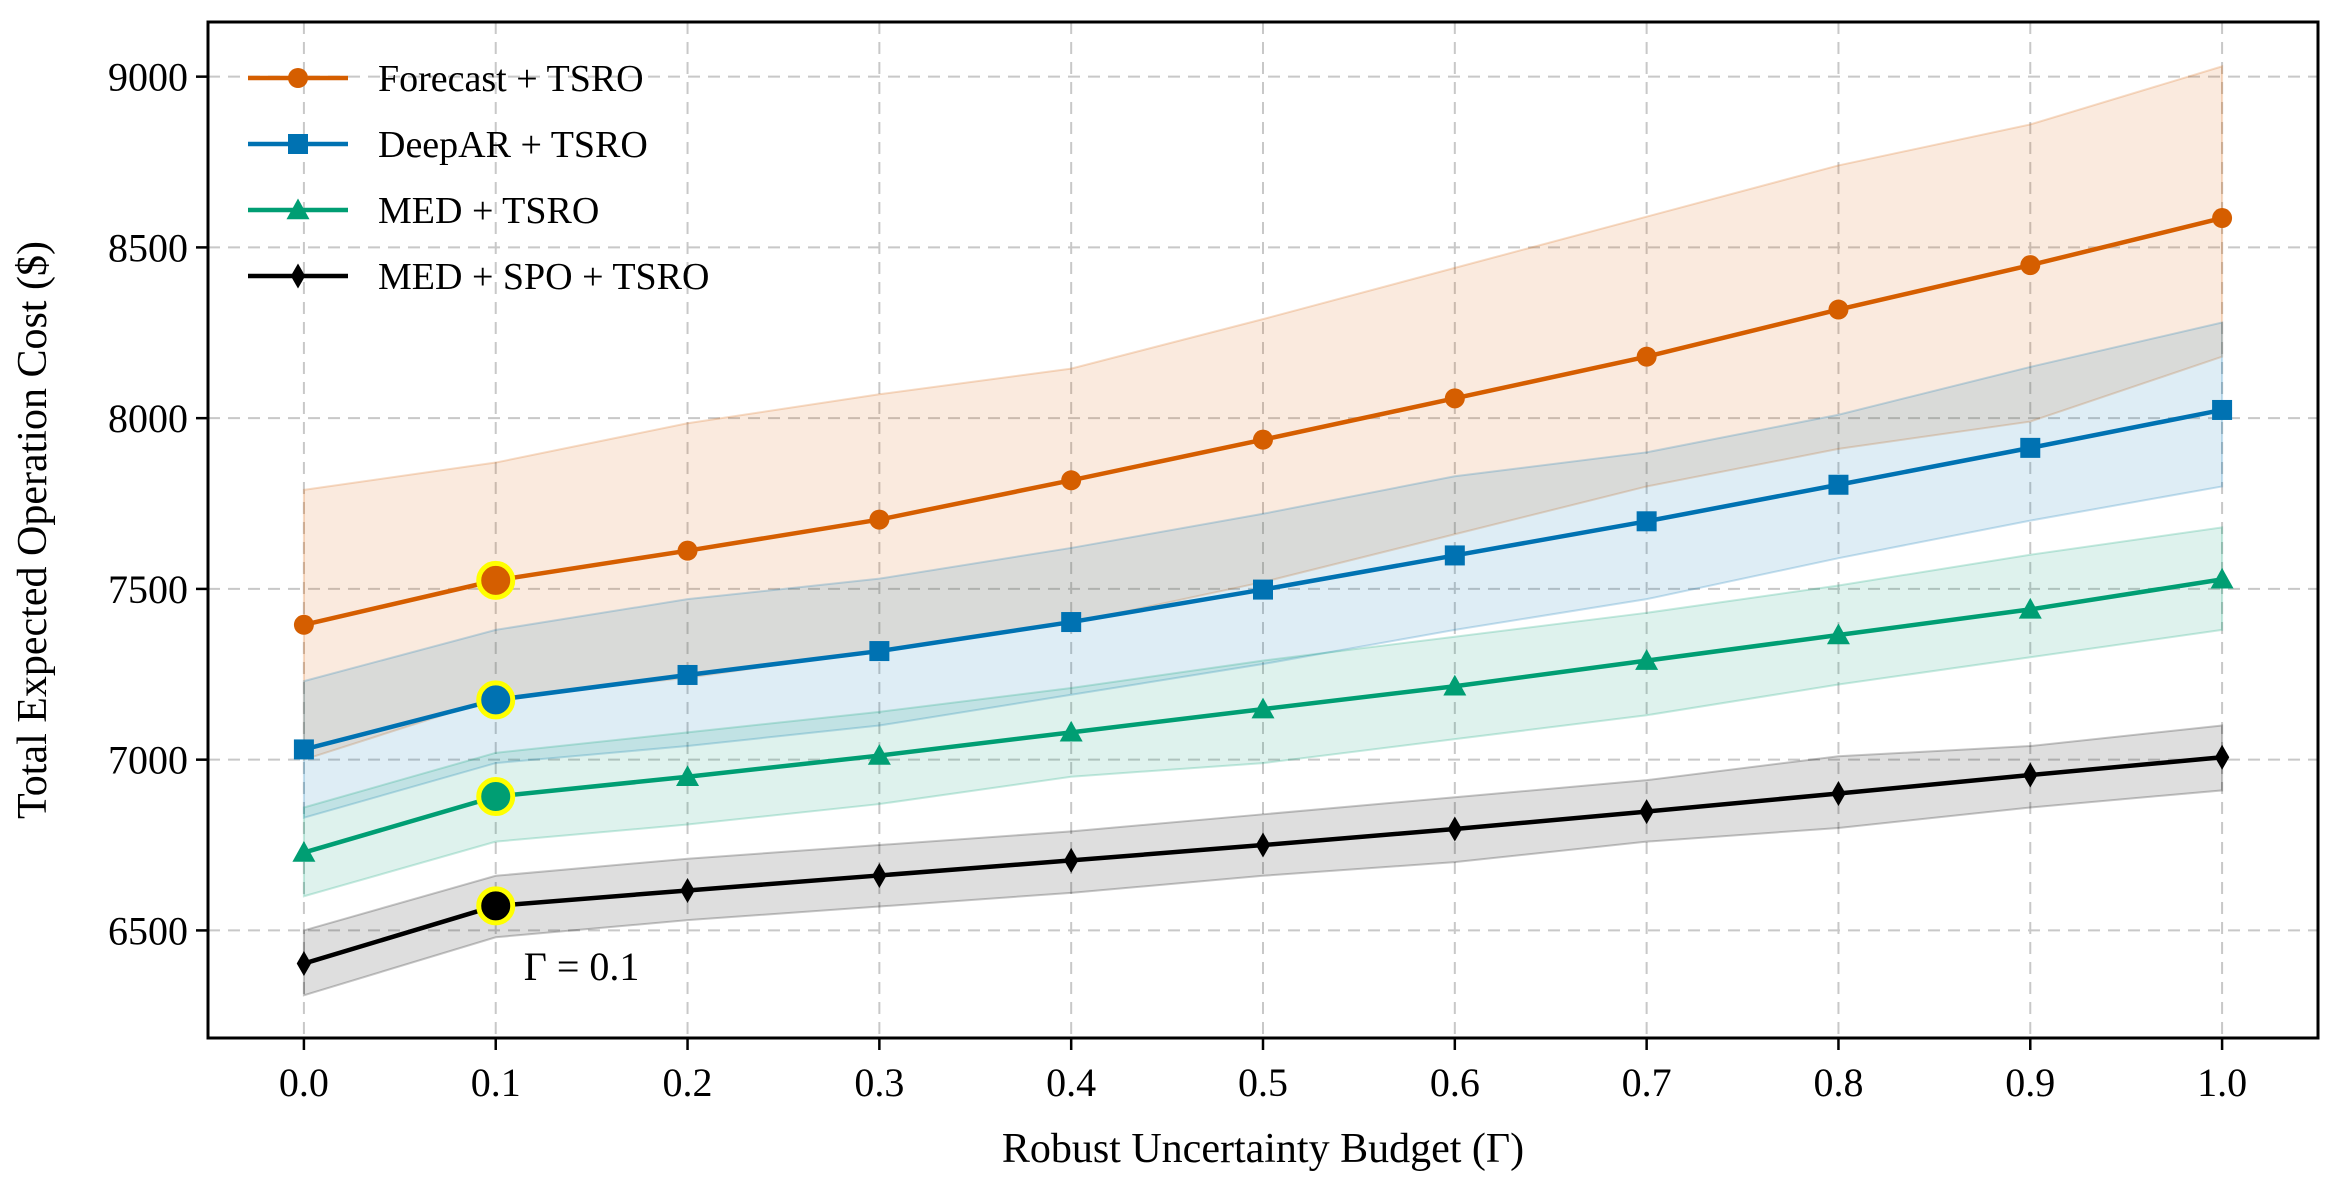 The width and height of the screenshot is (2328, 1180). I want to click on y-tick-label: 6500, so click(148, 930).